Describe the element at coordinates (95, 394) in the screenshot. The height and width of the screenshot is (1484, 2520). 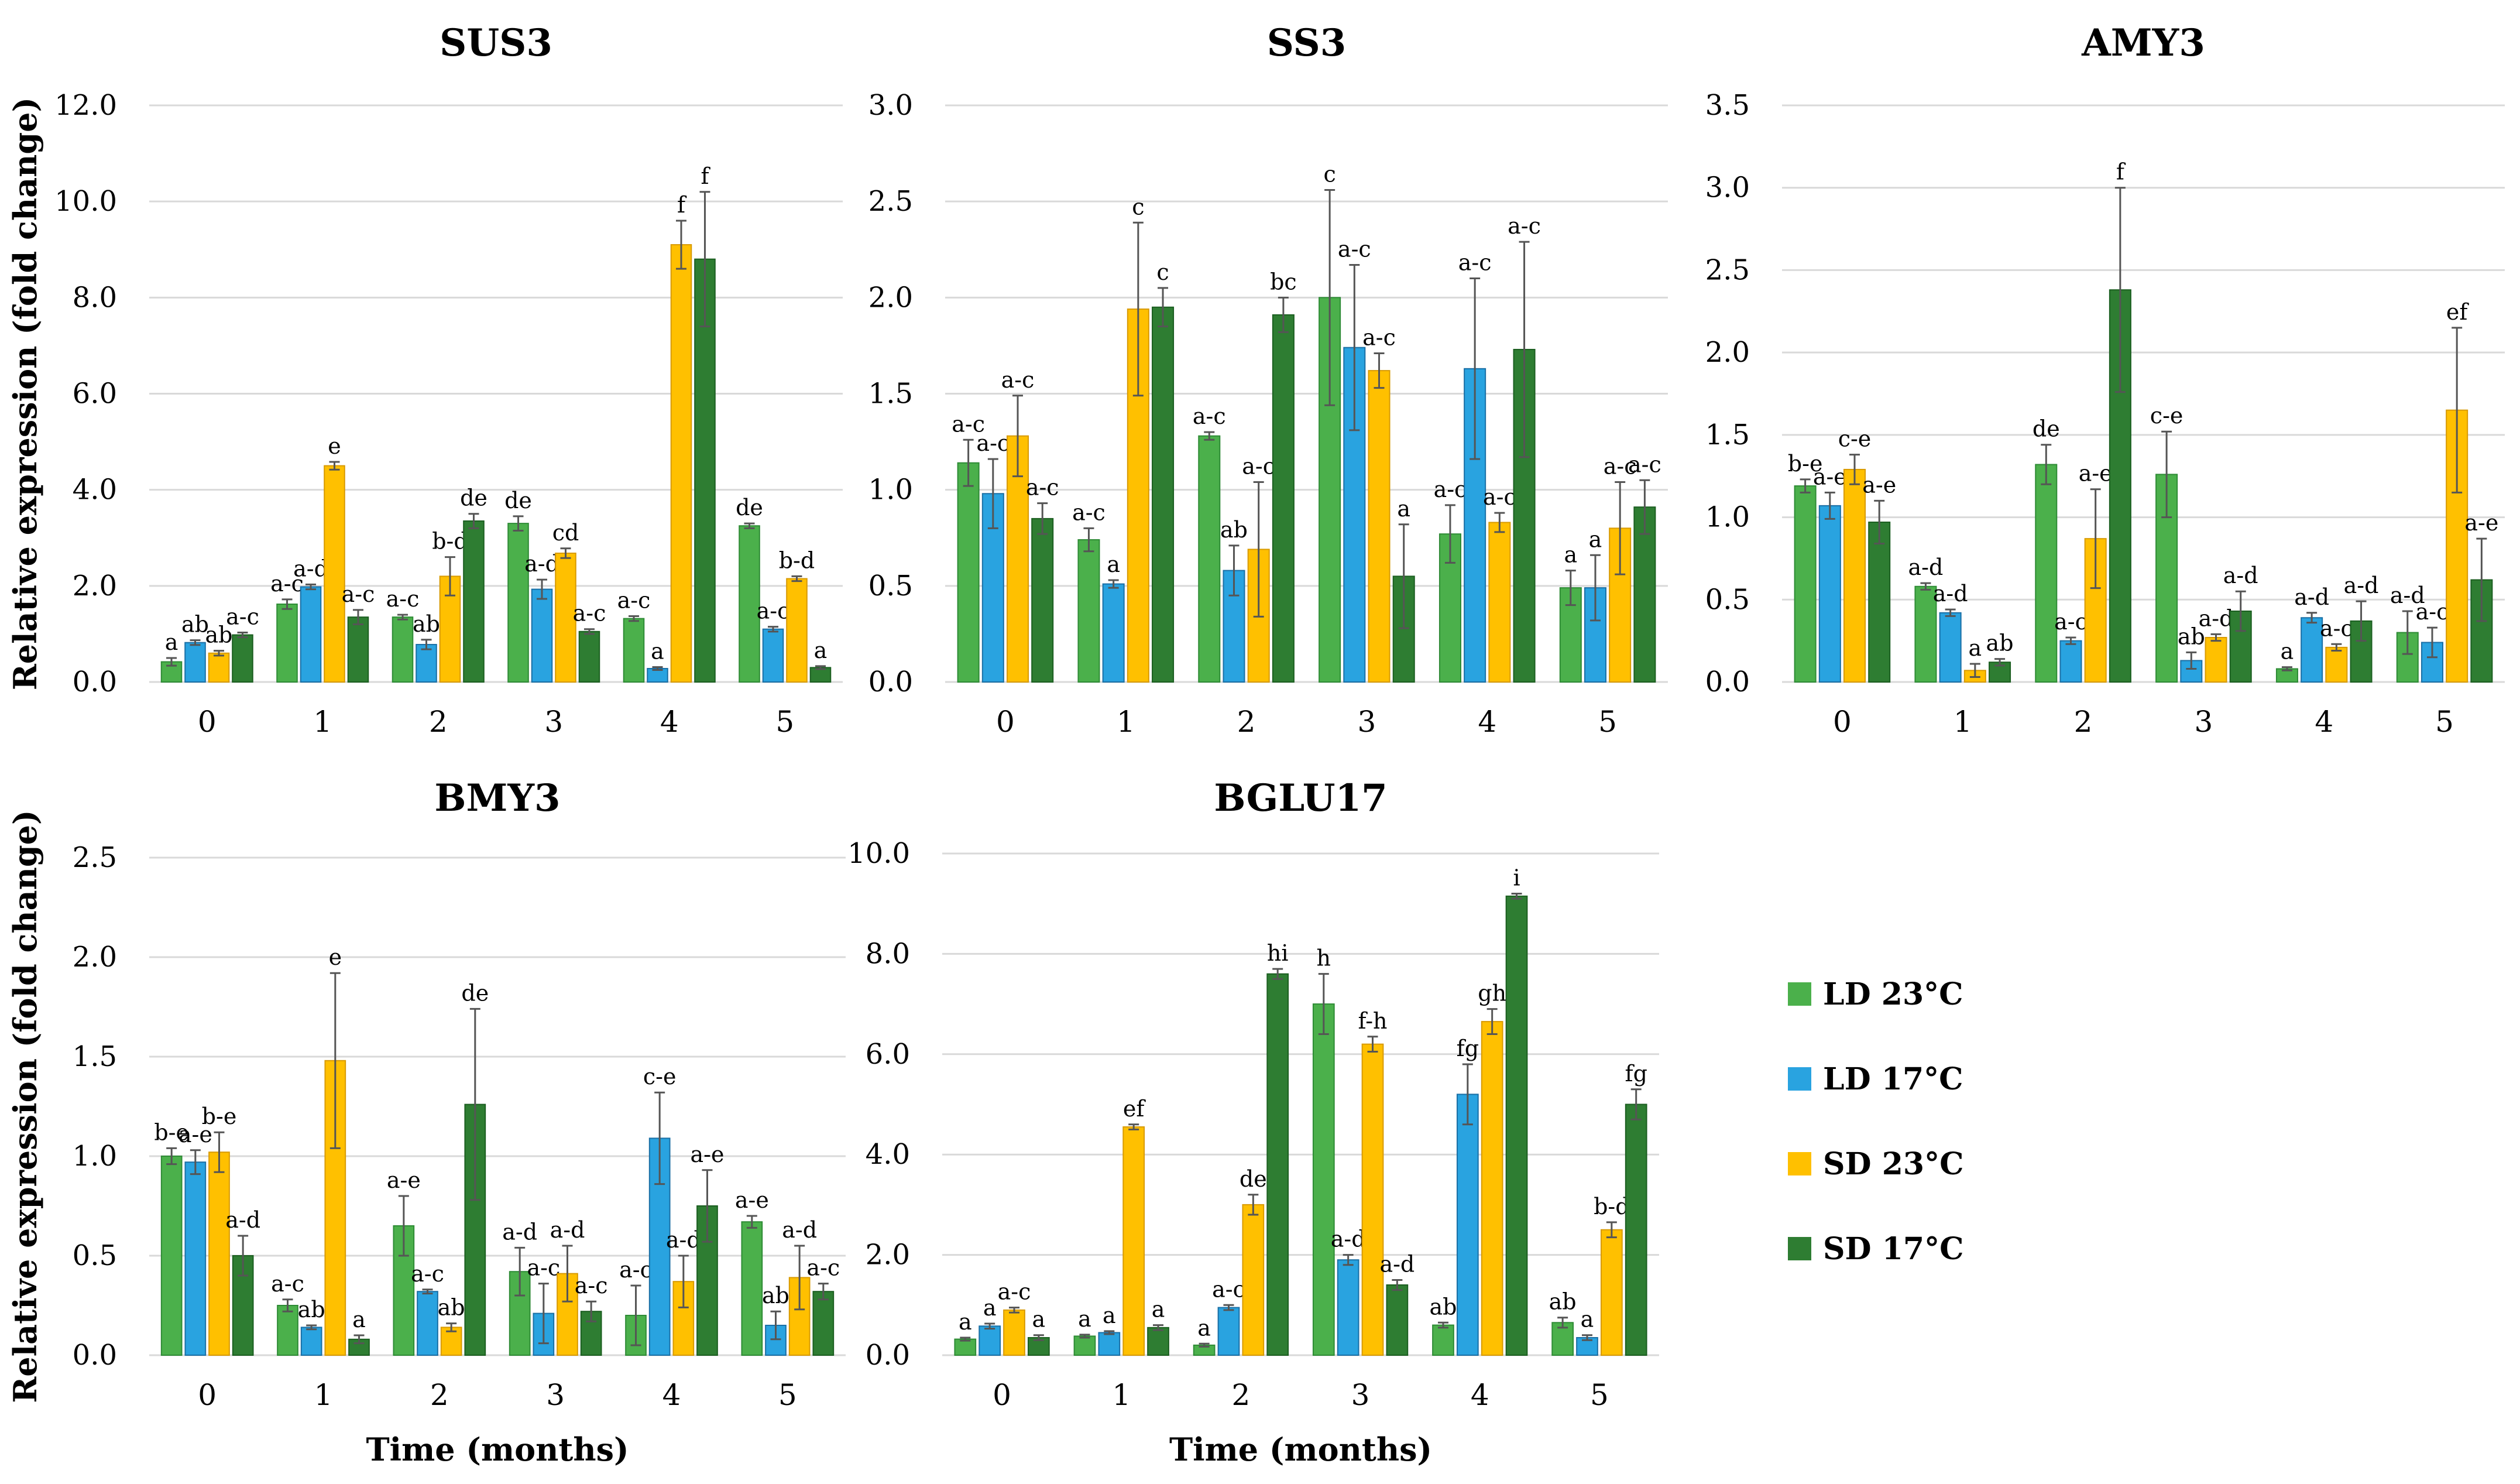
I see `y-tick-label: 6.0` at that location.